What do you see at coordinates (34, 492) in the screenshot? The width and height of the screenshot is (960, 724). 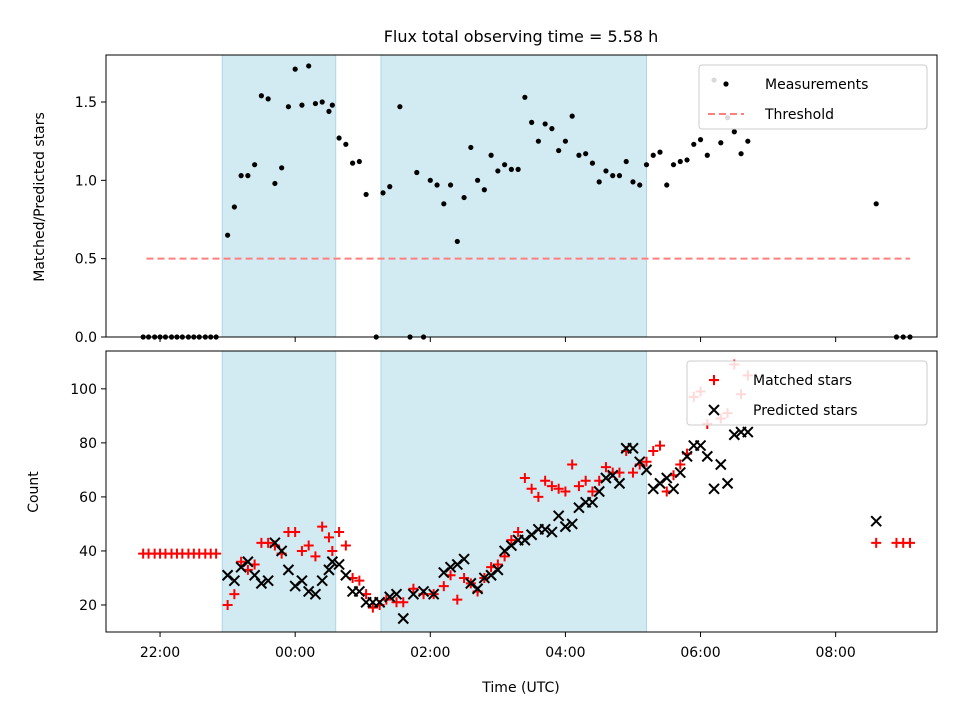 I see `bottom-y-axis-label: Count` at bounding box center [34, 492].